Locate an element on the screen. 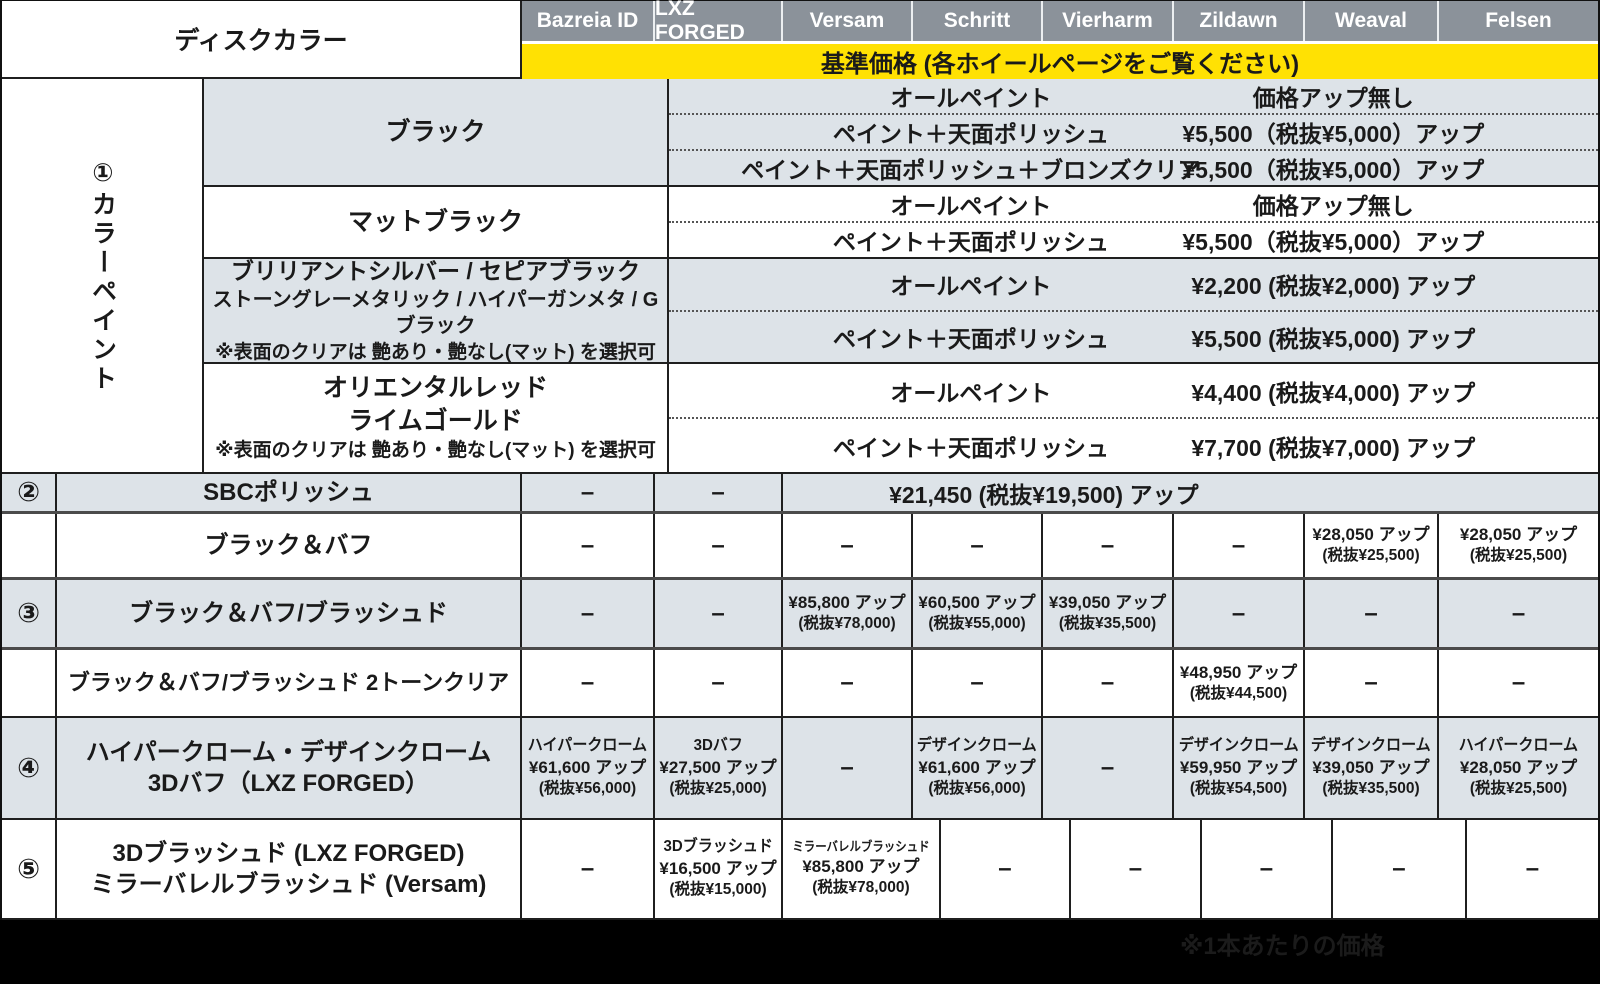 This screenshot has height=984, width=1600. group2-number-cell: ② is located at coordinates (29, 492).